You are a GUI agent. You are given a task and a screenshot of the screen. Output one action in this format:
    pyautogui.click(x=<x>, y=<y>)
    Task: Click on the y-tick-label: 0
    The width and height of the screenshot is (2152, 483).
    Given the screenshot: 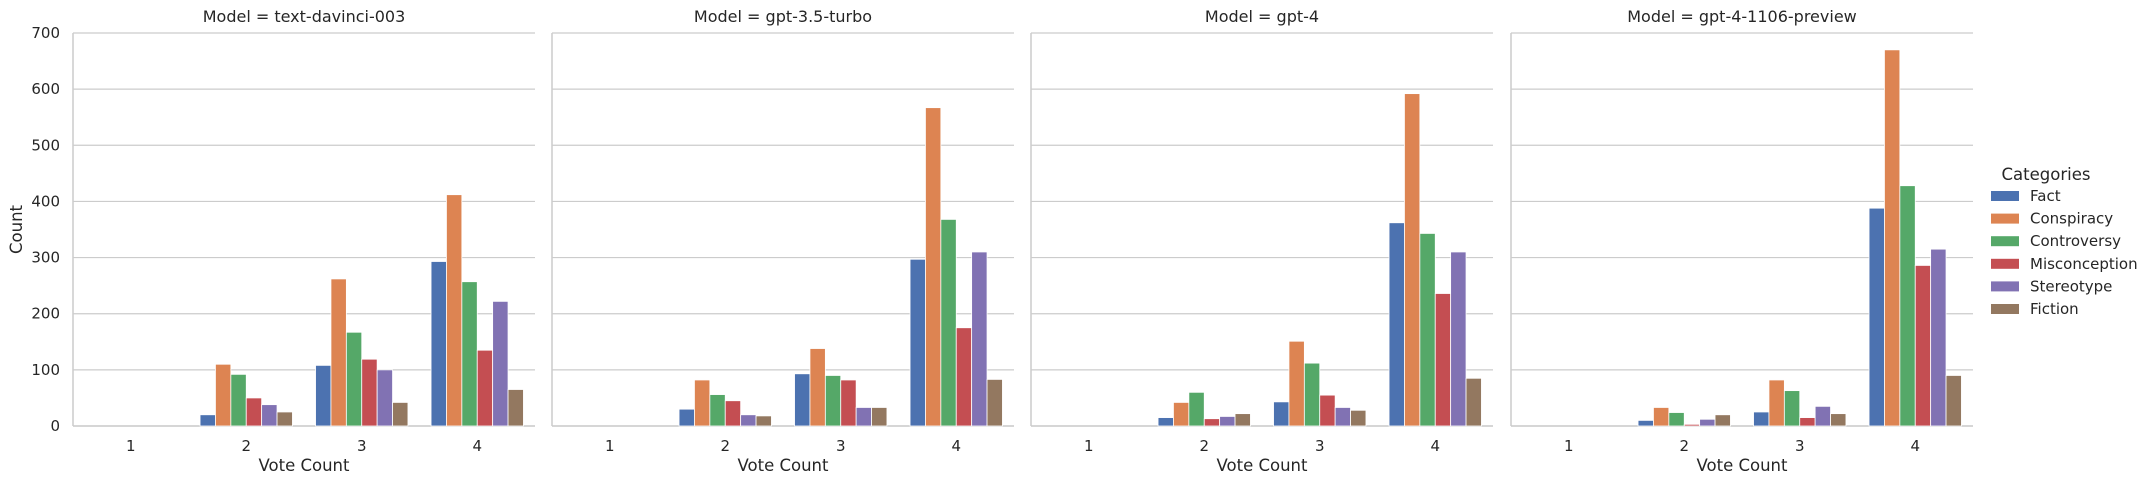 What is the action you would take?
    pyautogui.click(x=55, y=426)
    